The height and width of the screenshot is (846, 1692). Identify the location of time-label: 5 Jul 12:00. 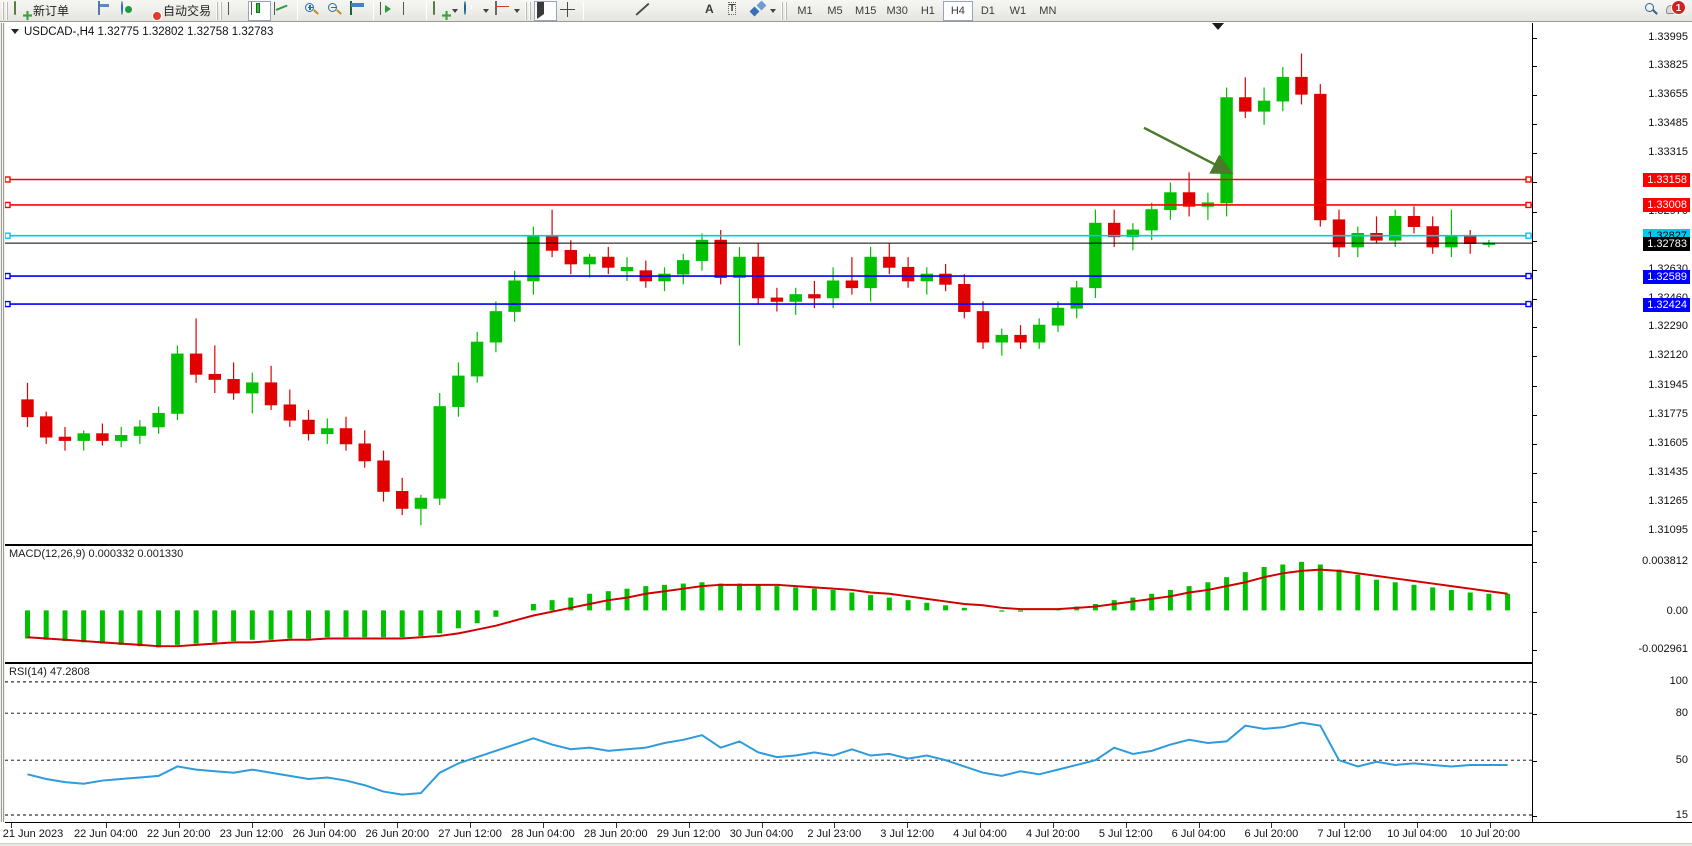
(1125, 834).